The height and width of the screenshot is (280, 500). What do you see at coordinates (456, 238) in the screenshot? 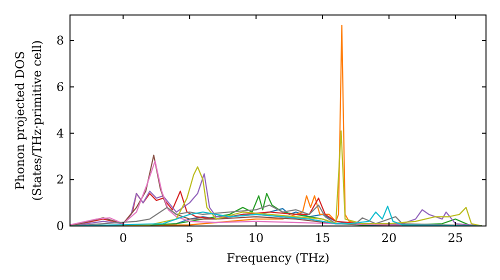
I see `x-tick-label: 25` at bounding box center [456, 238].